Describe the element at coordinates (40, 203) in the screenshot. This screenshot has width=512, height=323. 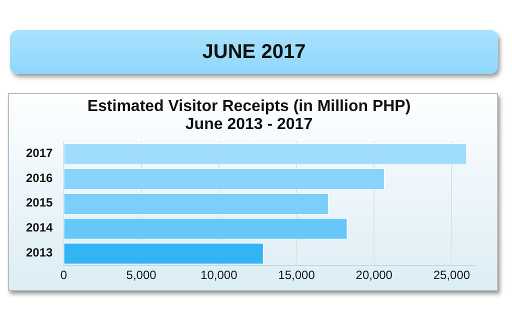
I see `y-tick-label: 2015` at that location.